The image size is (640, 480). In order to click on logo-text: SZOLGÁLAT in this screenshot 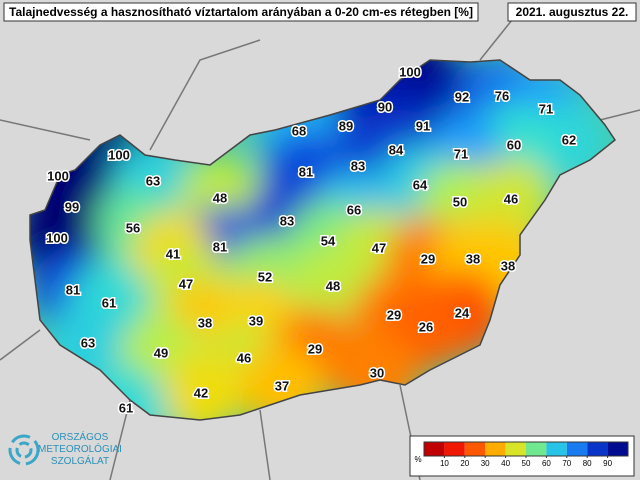, I will do `click(80, 460)`.